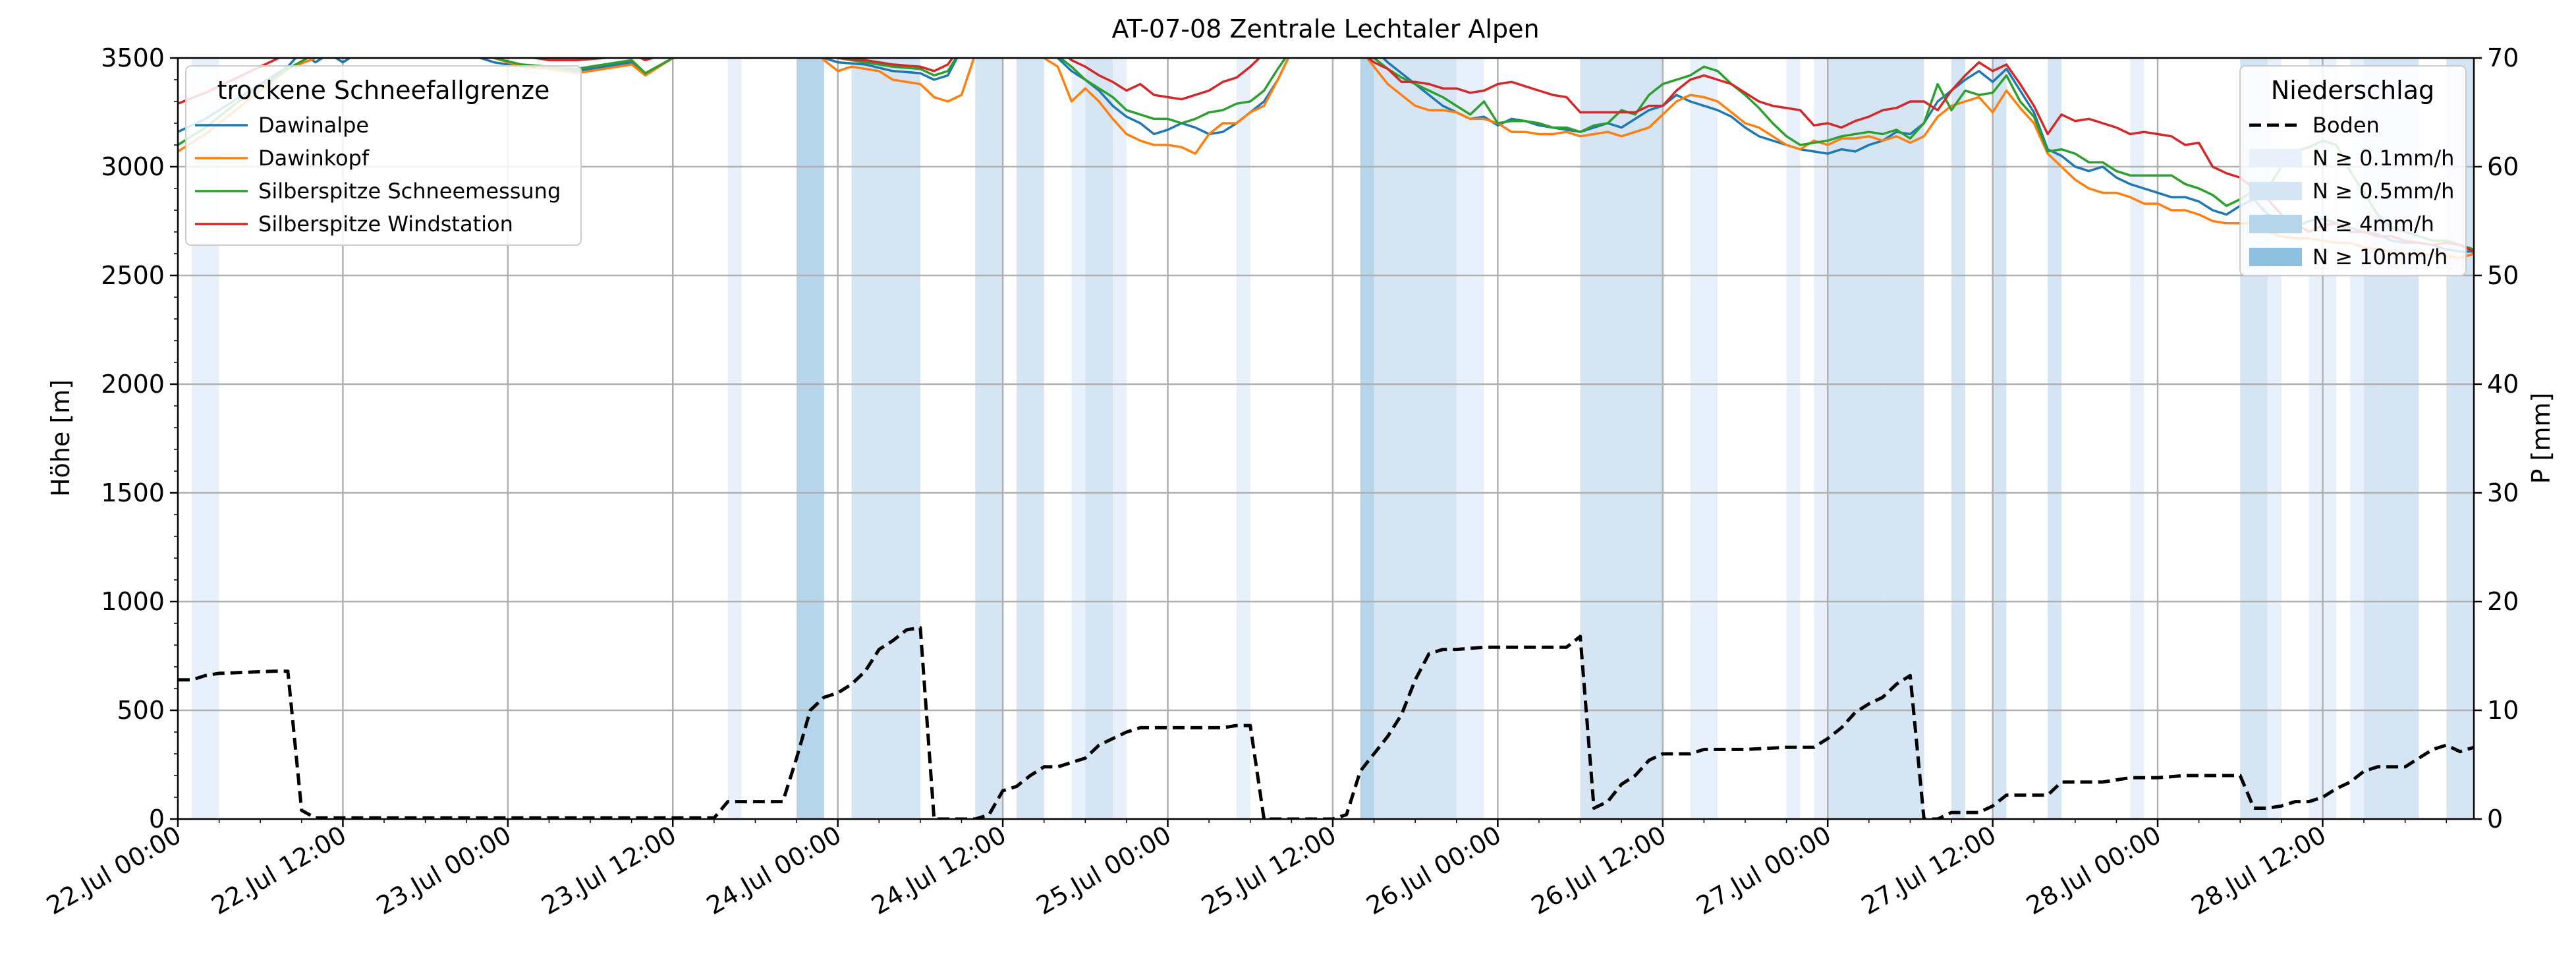  What do you see at coordinates (133, 384) in the screenshot?
I see `y-tick-label: 2000` at bounding box center [133, 384].